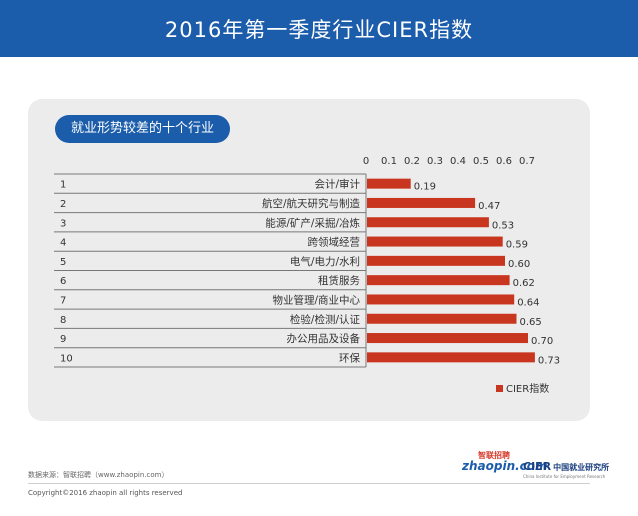 The width and height of the screenshot is (638, 516). I want to click on rank-label: 10, so click(66, 358).